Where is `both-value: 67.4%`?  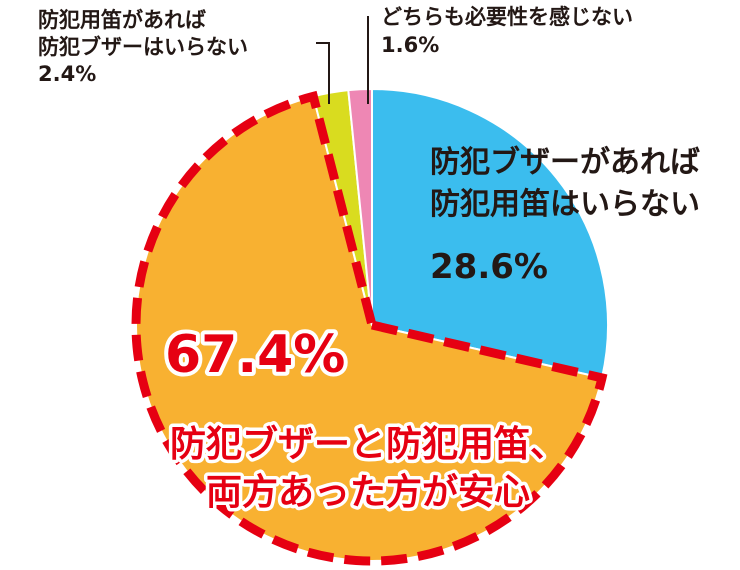 both-value: 67.4% is located at coordinates (255, 355).